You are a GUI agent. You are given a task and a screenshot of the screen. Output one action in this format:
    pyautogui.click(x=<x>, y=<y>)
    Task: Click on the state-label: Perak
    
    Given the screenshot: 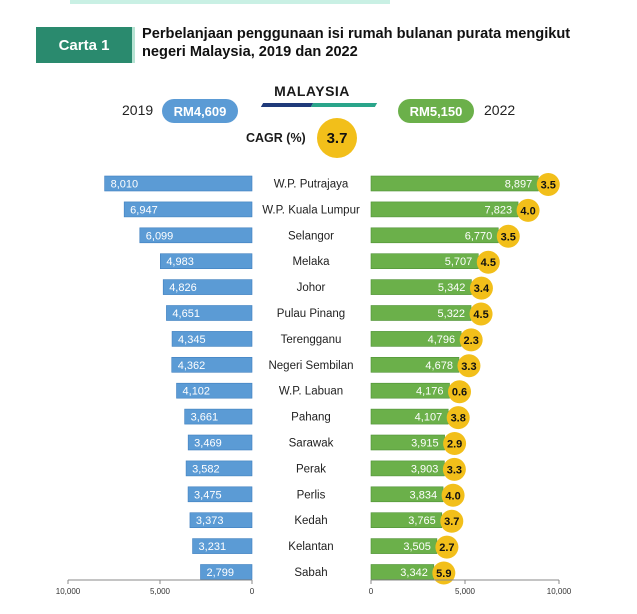 What is the action you would take?
    pyautogui.click(x=311, y=469)
    